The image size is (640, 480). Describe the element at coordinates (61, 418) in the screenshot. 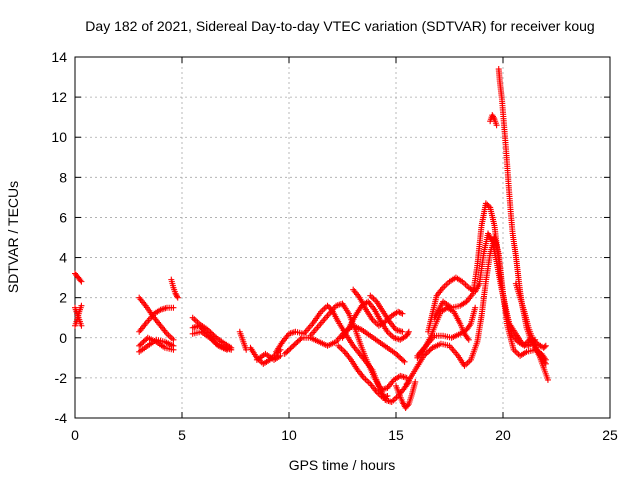

I see `y-tick-label: -4` at that location.